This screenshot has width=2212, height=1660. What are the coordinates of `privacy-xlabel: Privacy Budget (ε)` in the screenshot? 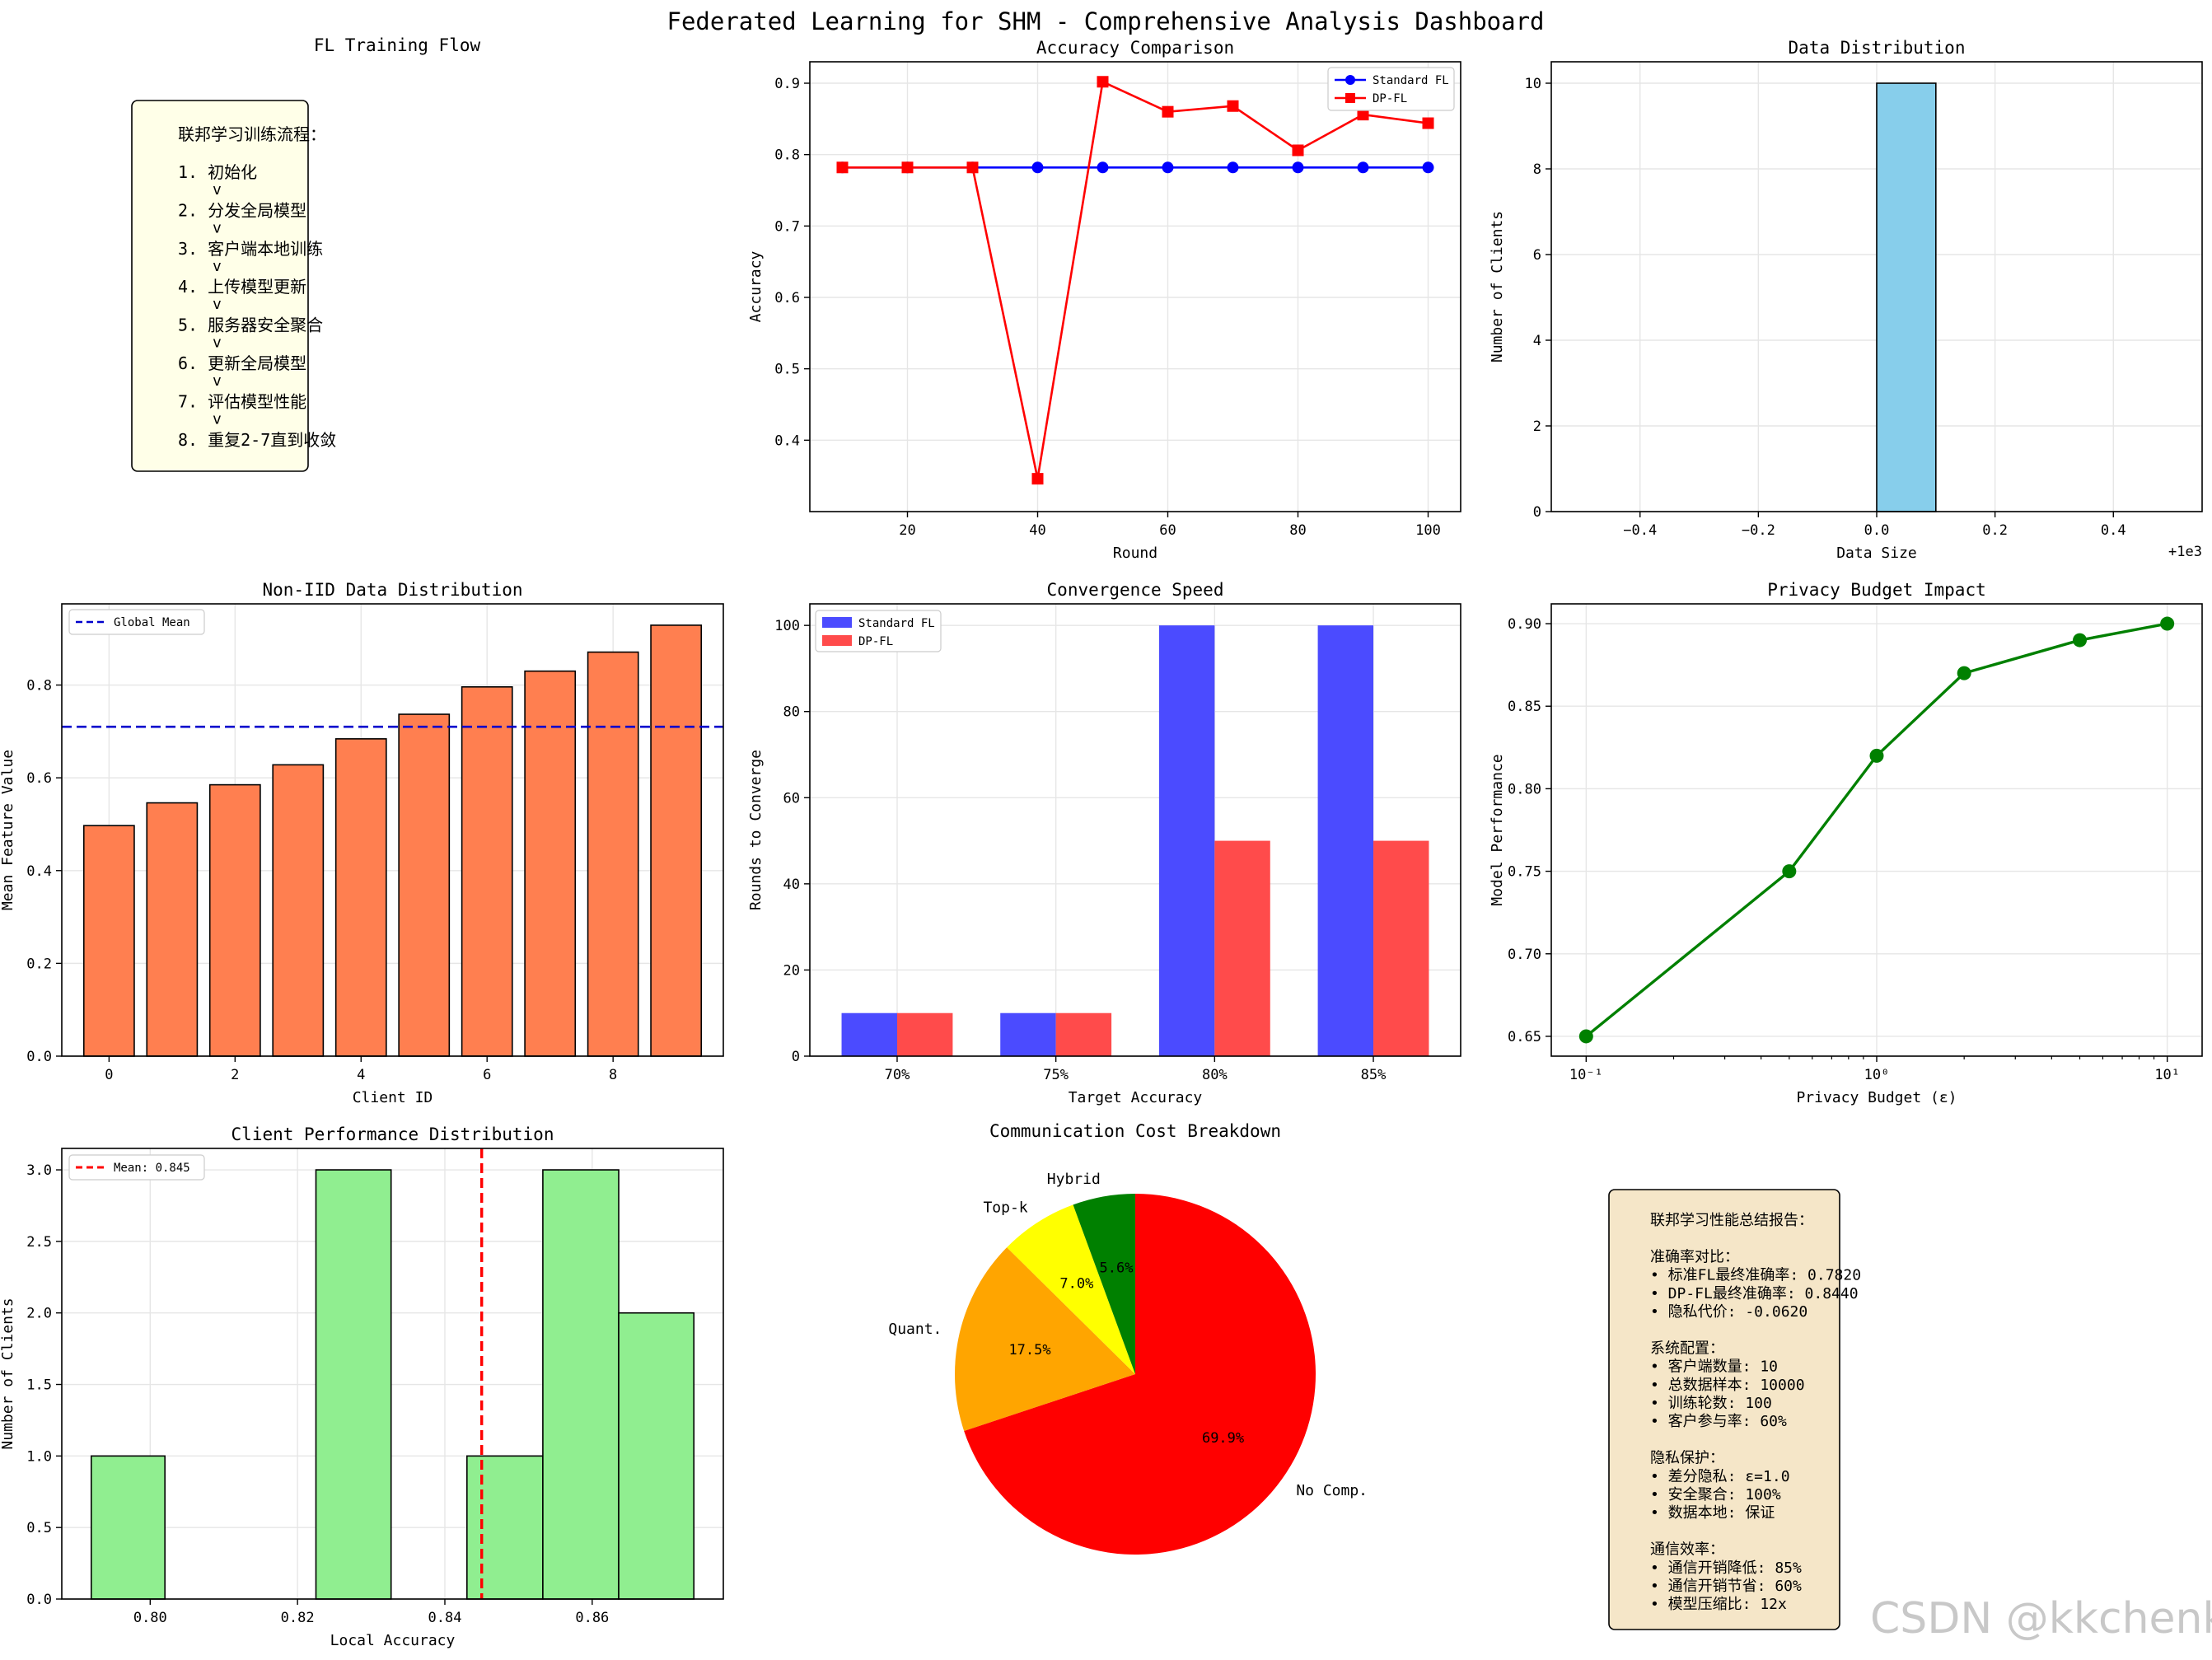 It's located at (1877, 1097).